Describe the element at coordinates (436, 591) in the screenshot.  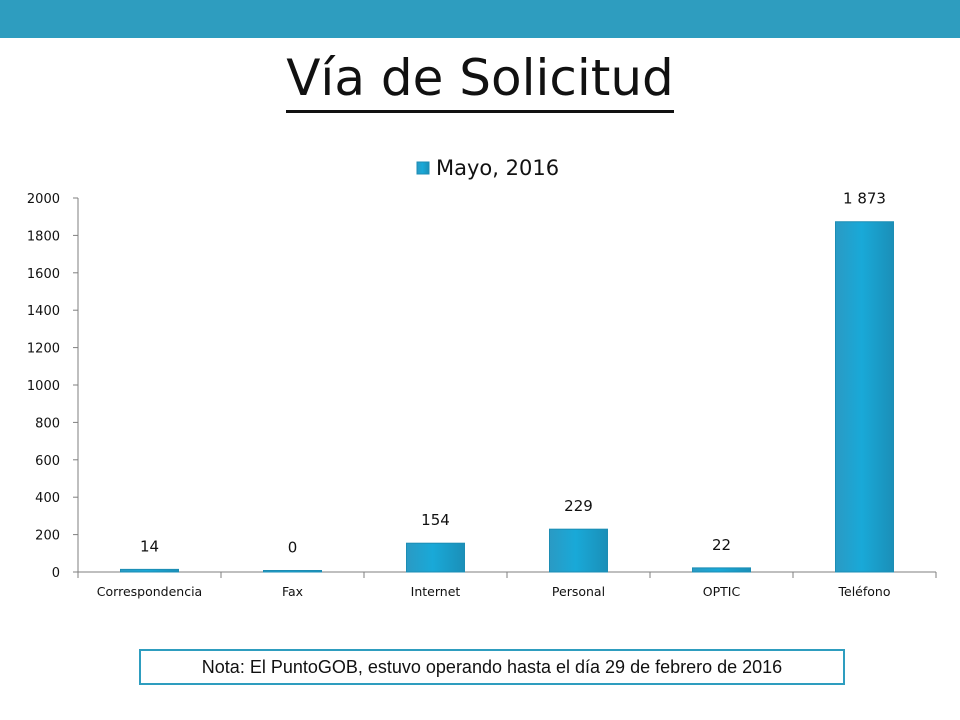
I see `x-tick-label: Internet` at that location.